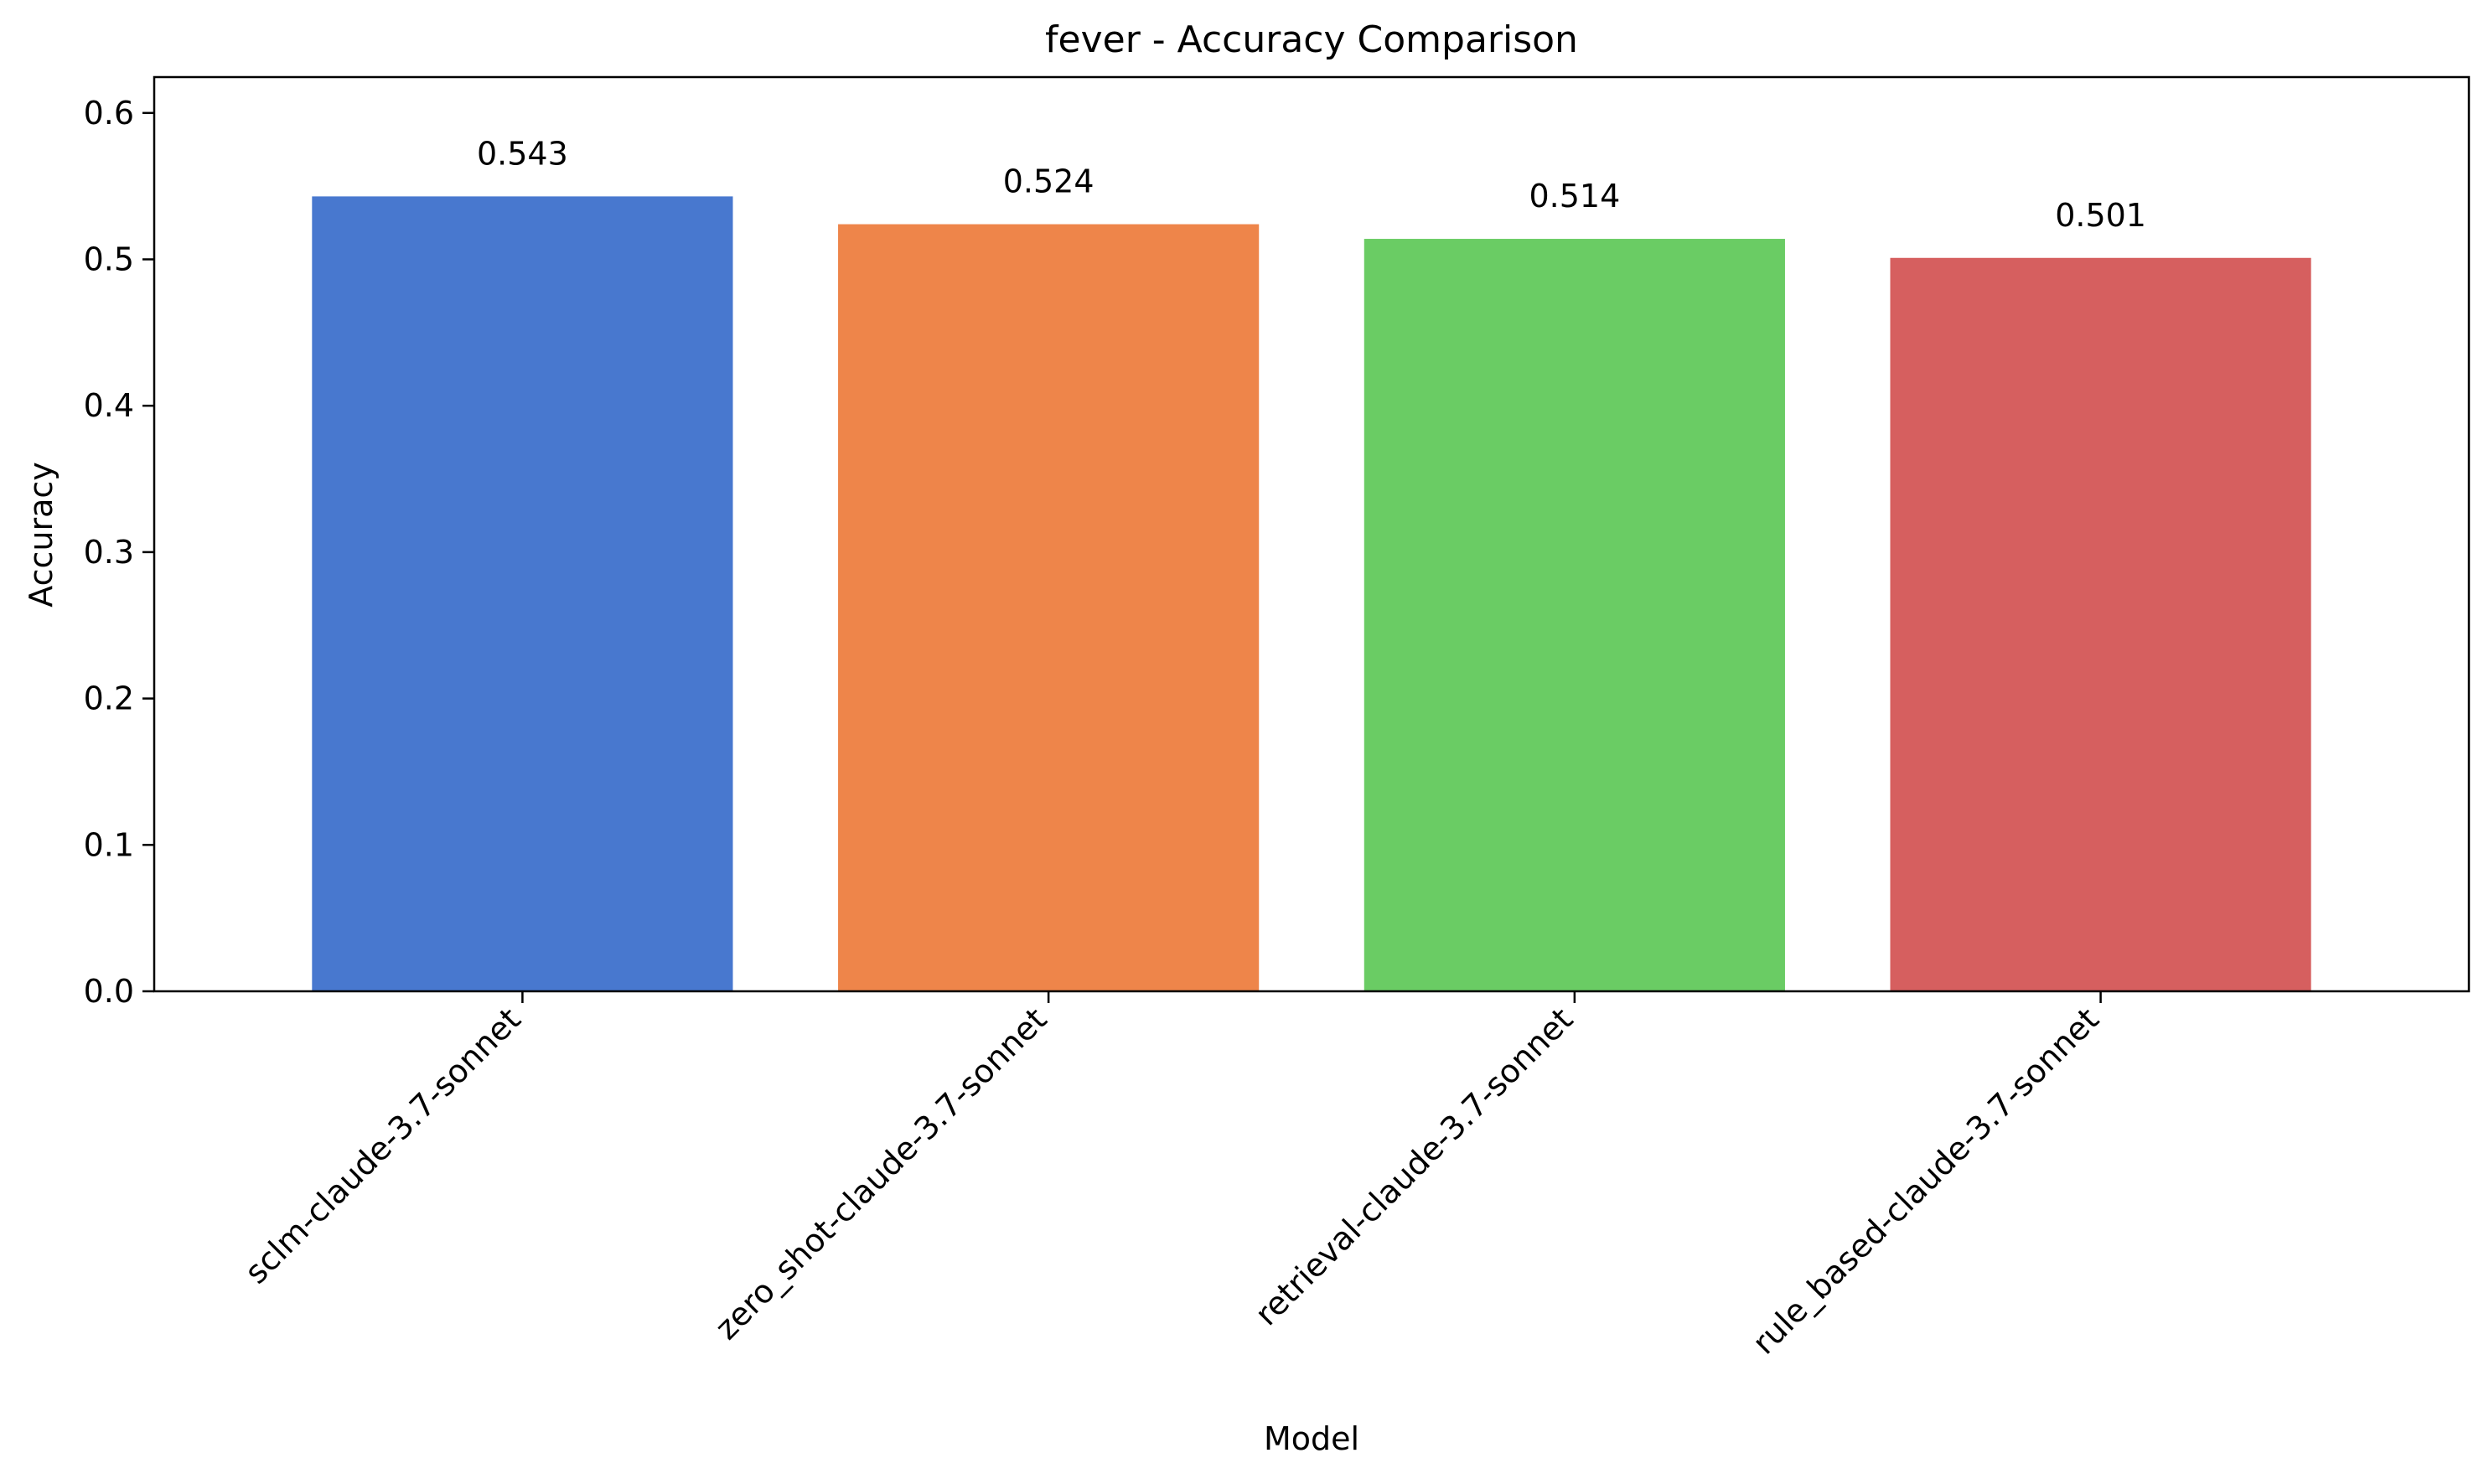  I want to click on y-tick-label: 0.2, so click(109, 698).